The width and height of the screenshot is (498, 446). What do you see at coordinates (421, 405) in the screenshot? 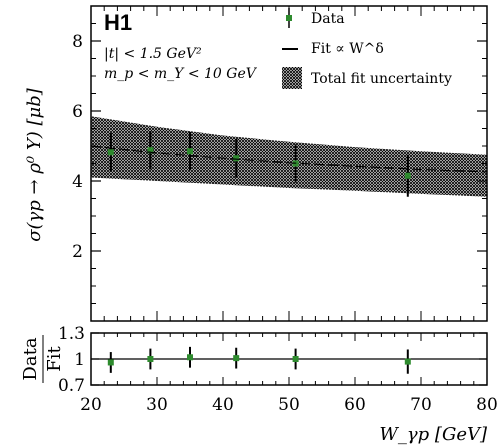
I see `x-tick-label: 70` at bounding box center [421, 405].